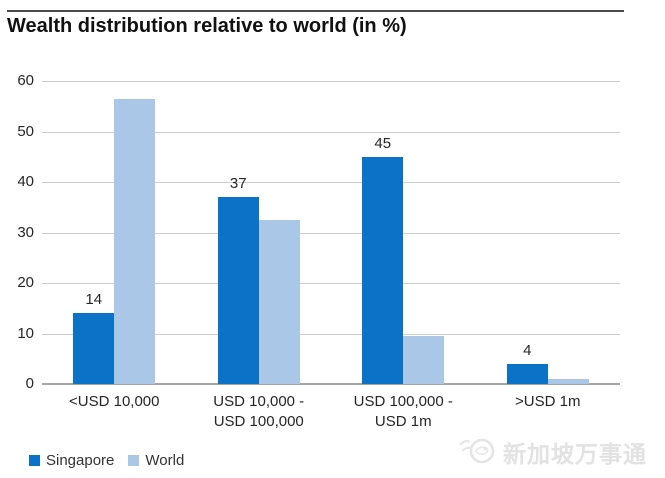 This screenshot has width=665, height=478. Describe the element at coordinates (331, 384) in the screenshot. I see `x-axis-baseline` at that location.